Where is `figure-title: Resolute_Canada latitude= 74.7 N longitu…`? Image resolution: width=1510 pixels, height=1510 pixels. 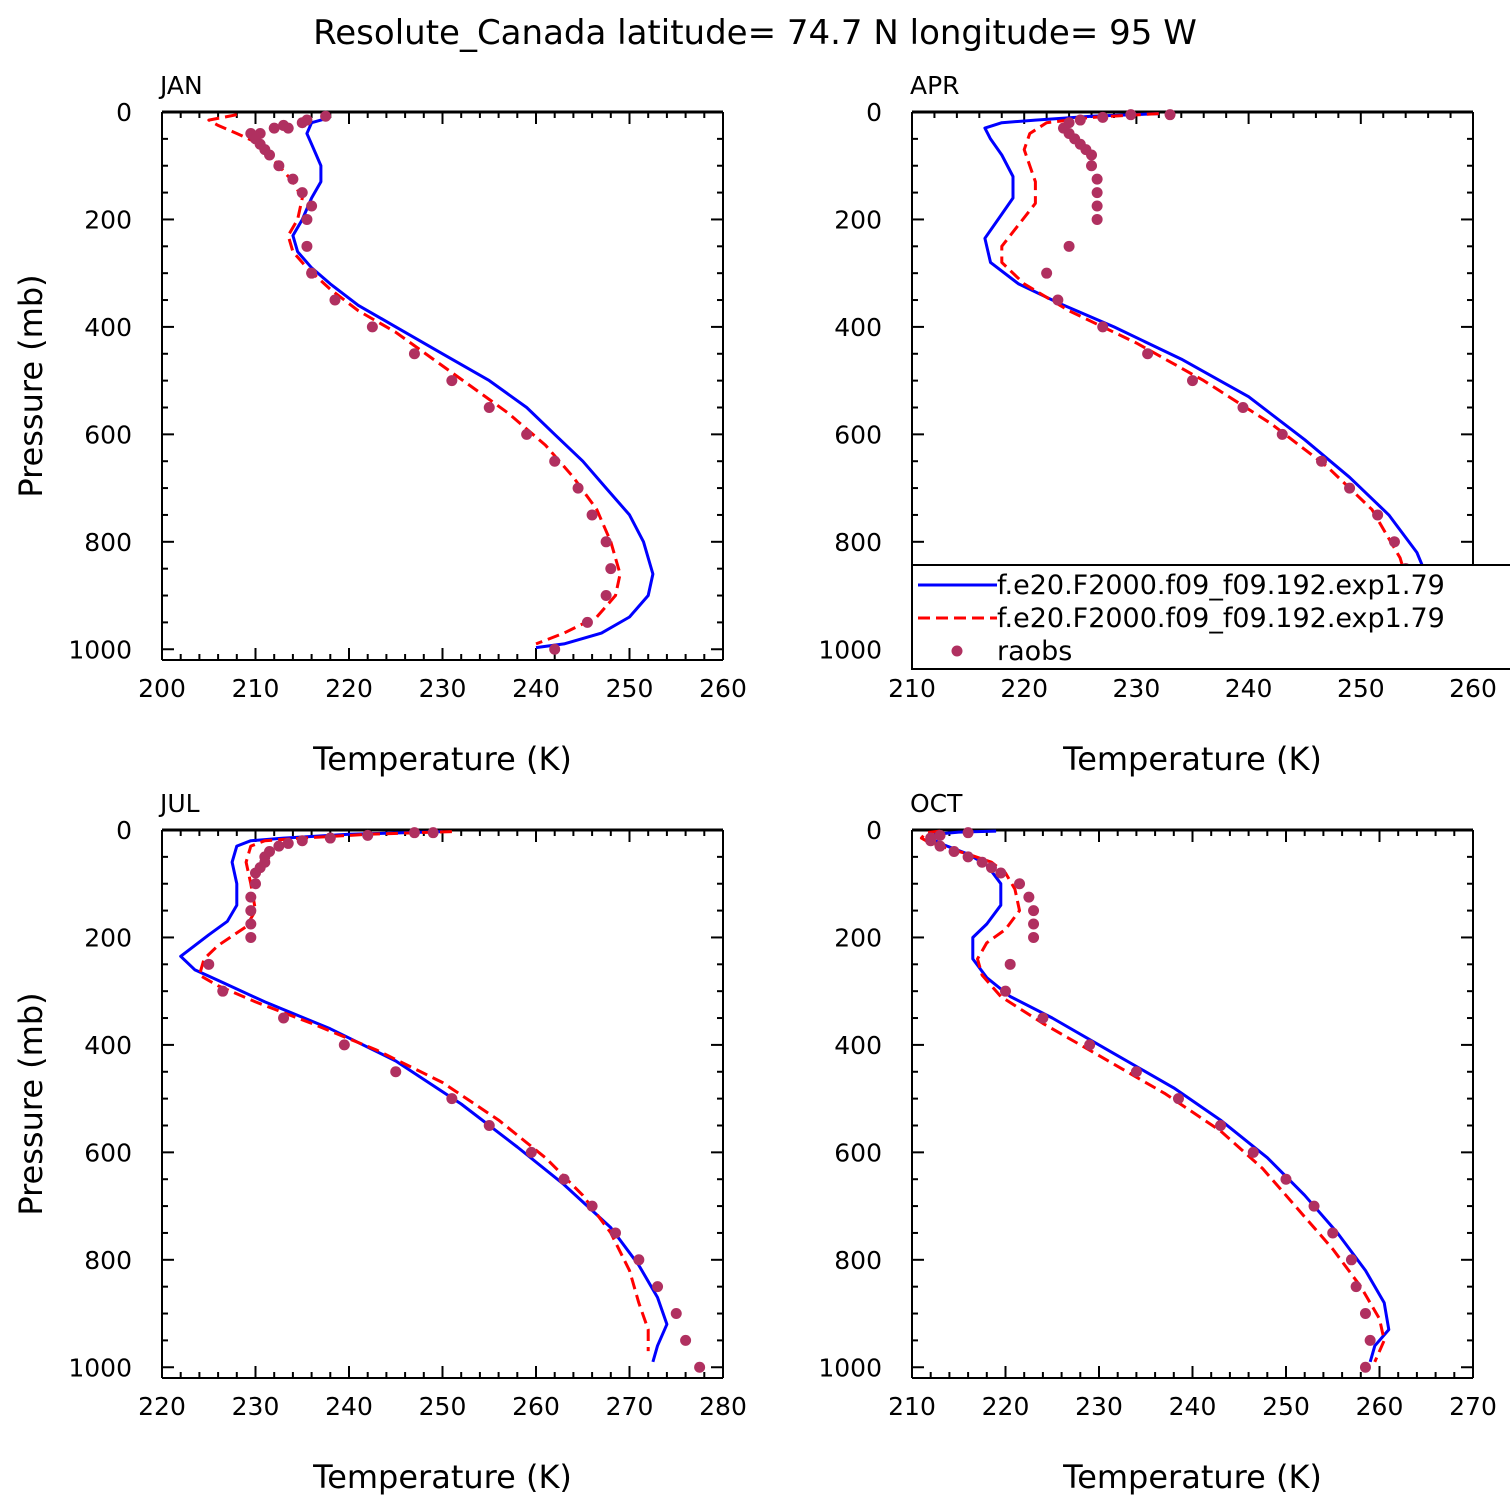
figure-title: Resolute_Canada latitude= 74.7 N longitu… is located at coordinates (755, 33).